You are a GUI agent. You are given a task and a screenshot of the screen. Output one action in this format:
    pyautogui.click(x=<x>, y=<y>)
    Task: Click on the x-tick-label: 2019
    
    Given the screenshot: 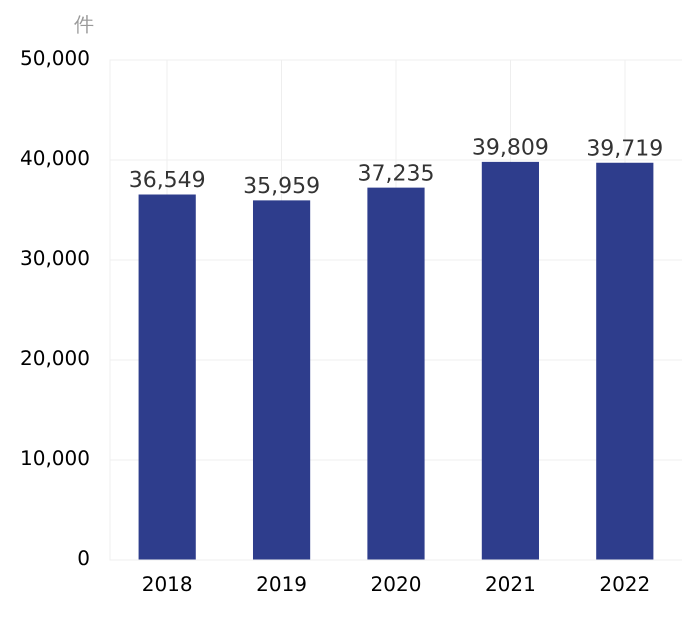 What is the action you would take?
    pyautogui.click(x=282, y=584)
    